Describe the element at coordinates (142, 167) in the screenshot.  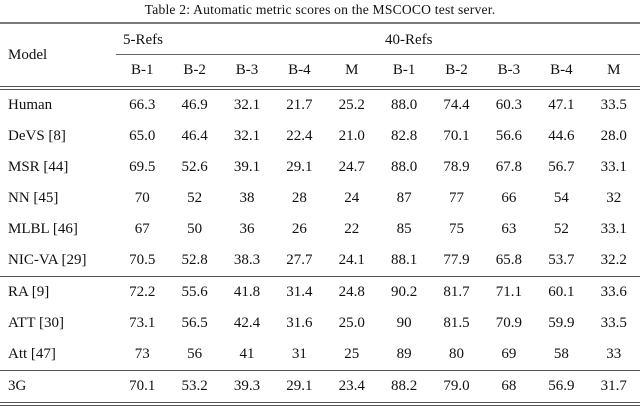
I see `value-cell: 69.5` at that location.